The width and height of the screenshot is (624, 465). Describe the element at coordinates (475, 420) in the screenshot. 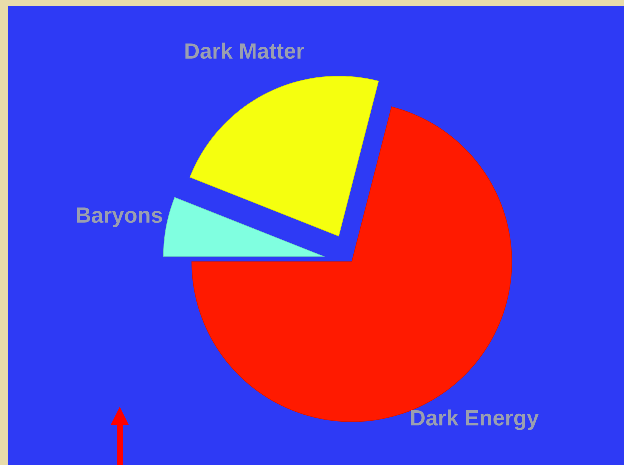

I see `slice-label: Dark Energy` at that location.